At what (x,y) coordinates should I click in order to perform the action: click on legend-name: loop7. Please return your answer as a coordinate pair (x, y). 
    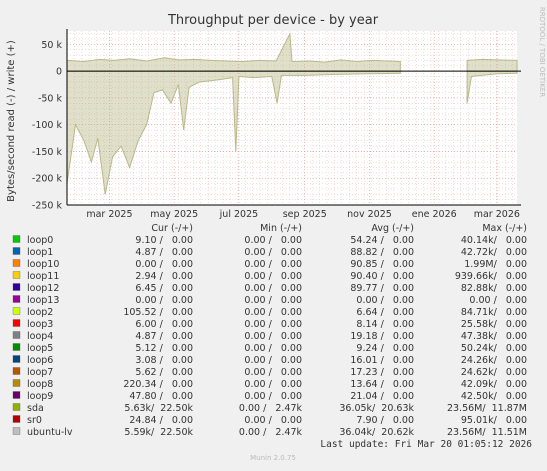
    Looking at the image, I should click on (40, 372).